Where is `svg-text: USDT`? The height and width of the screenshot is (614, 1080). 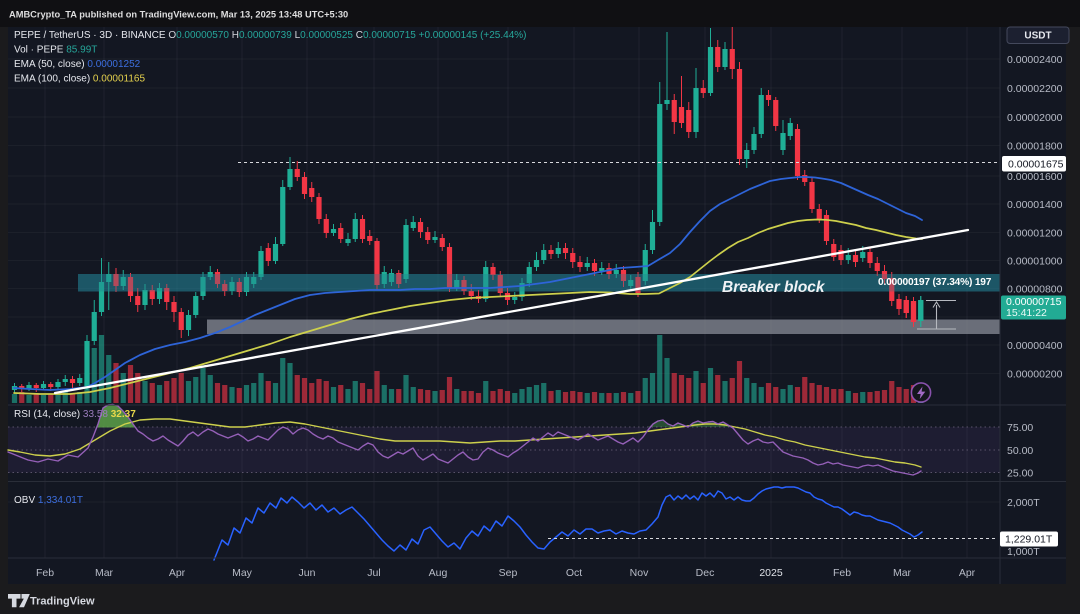
svg-text: USDT is located at coordinates (1037, 36).